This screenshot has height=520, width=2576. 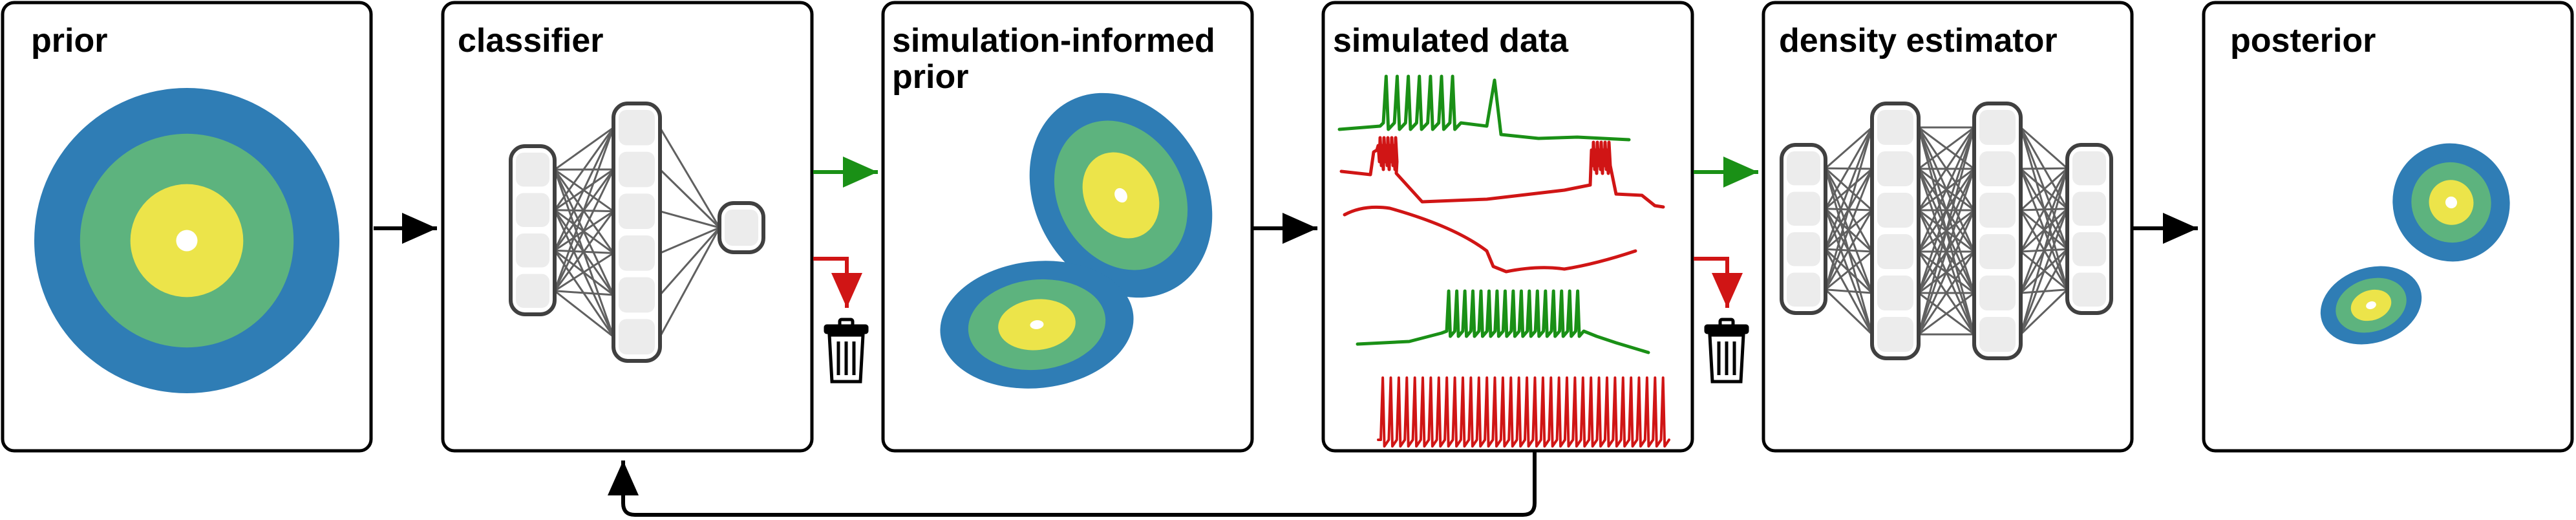 I want to click on classifier-network-edges, so click(x=637, y=233).